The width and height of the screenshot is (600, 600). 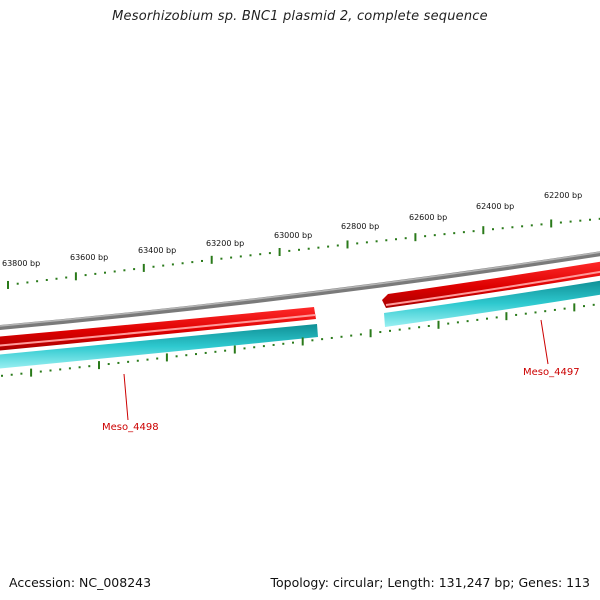 What do you see at coordinates (80, 582) in the screenshot?
I see `accession-text: Accession: NC_008243` at bounding box center [80, 582].